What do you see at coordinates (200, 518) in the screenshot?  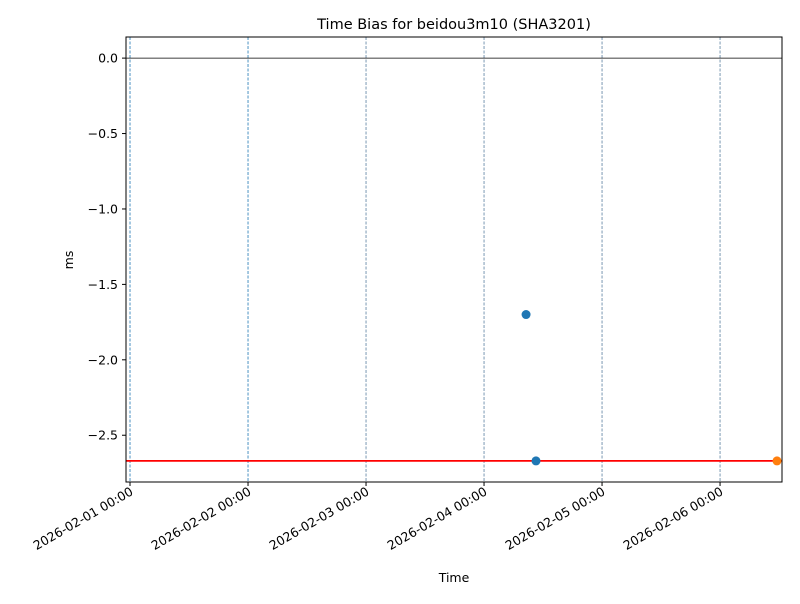 I see `x-tick-label: 2026-02-02 00:00` at bounding box center [200, 518].